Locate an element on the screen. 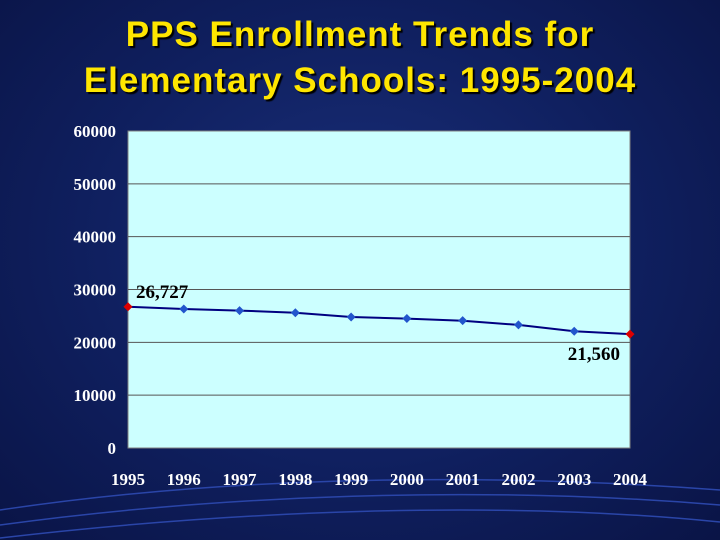 This screenshot has height=540, width=720. y-tick-label: 50000 is located at coordinates (95, 184).